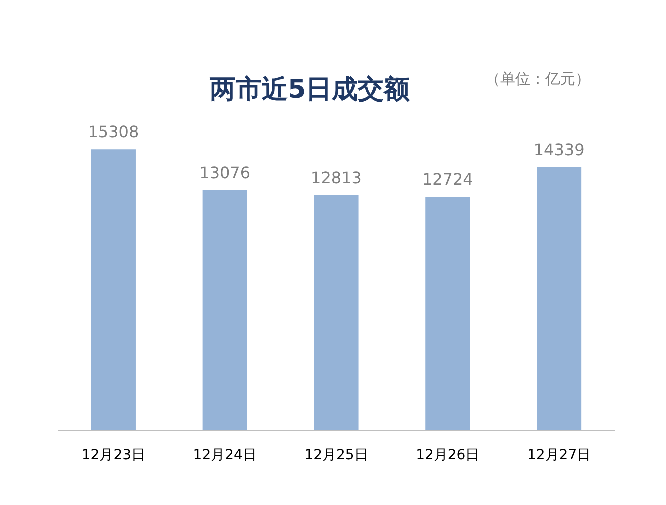 Image resolution: width=666 pixels, height=505 pixels. Describe the element at coordinates (336, 178) in the screenshot. I see `data-label: 12813` at that location.